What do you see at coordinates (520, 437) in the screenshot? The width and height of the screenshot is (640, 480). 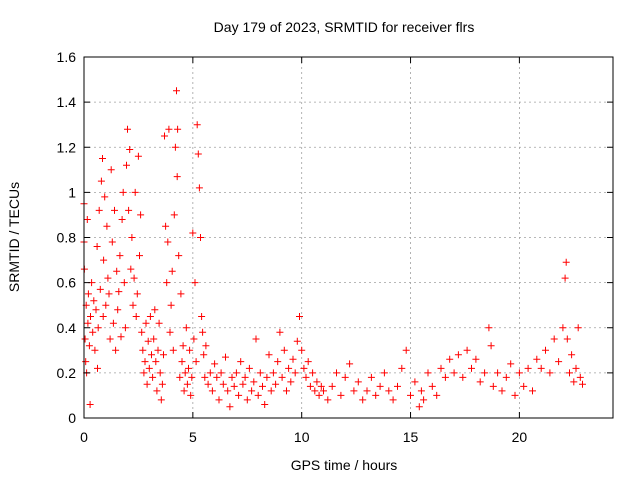 I see `x-tick-label: 20` at bounding box center [520, 437].